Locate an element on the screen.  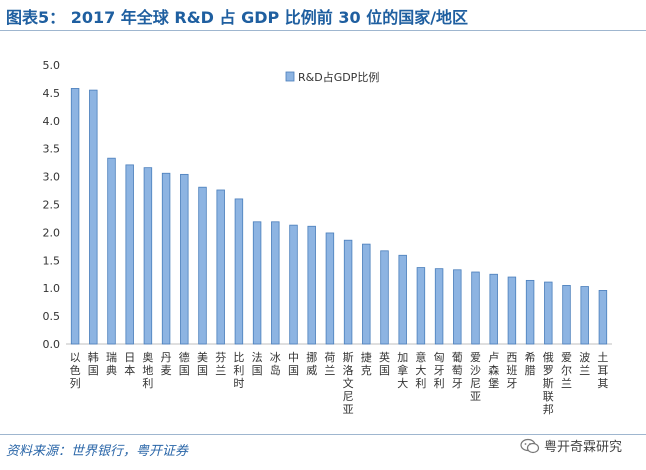
x-category-label: 波兰 is located at coordinates (584, 364).